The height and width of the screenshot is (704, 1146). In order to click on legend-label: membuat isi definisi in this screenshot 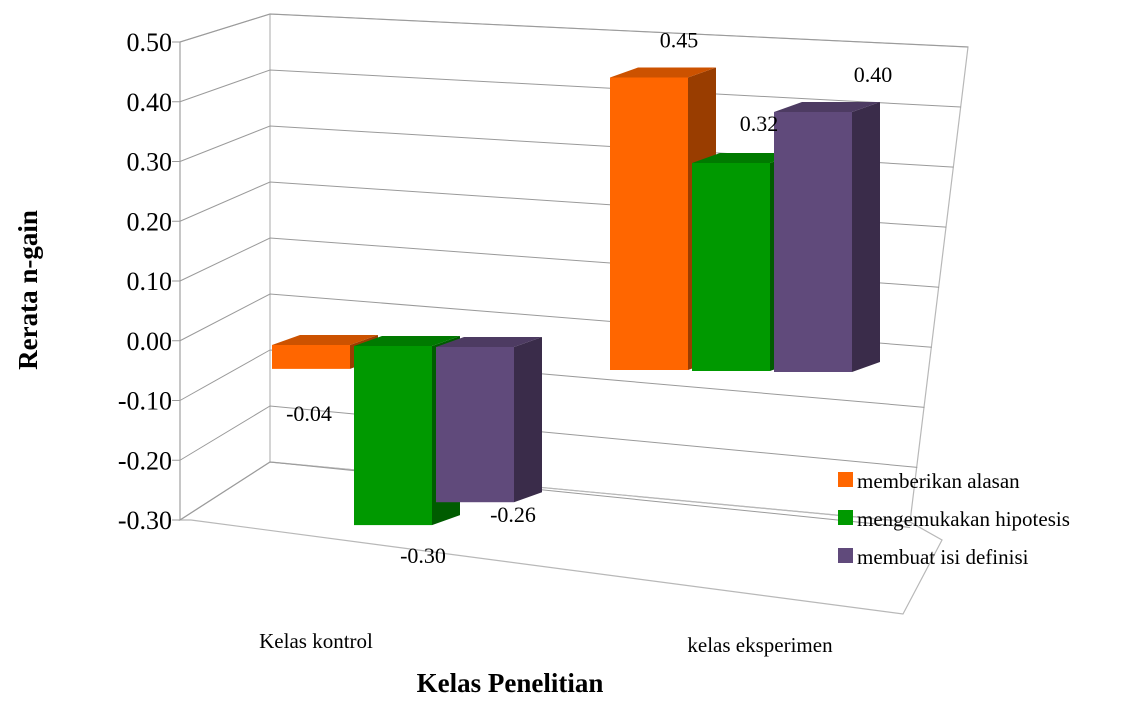, I will do `click(943, 557)`.